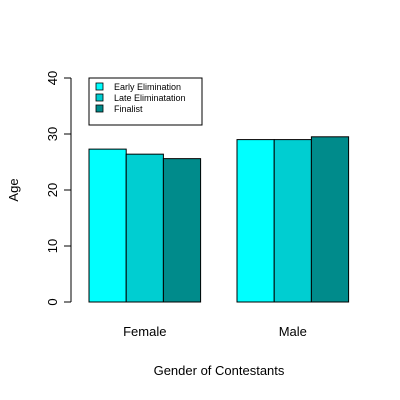 The height and width of the screenshot is (400, 400). Describe the element at coordinates (52, 190) in the screenshot. I see `y-tick-label: 20` at that location.